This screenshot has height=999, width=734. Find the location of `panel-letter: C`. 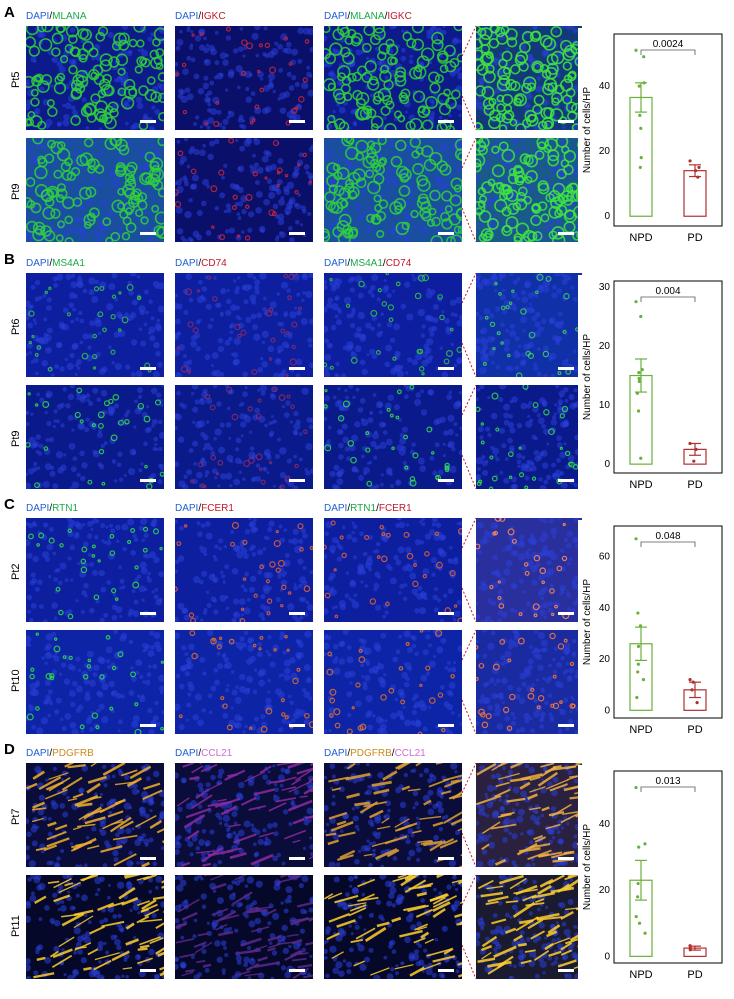

panel-letter: C is located at coordinates (9, 504).